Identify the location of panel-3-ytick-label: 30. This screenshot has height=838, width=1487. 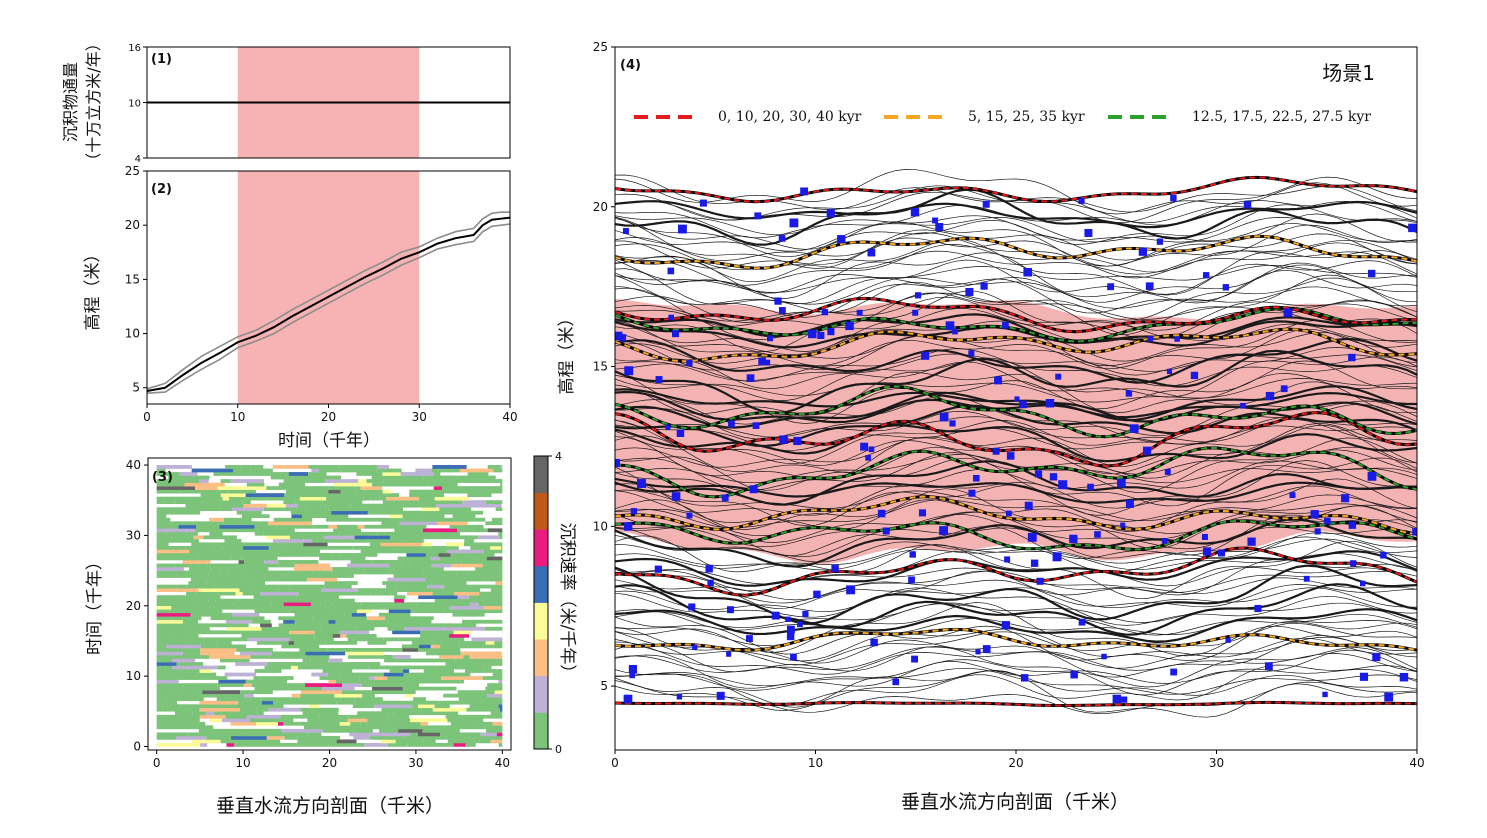
(133, 535).